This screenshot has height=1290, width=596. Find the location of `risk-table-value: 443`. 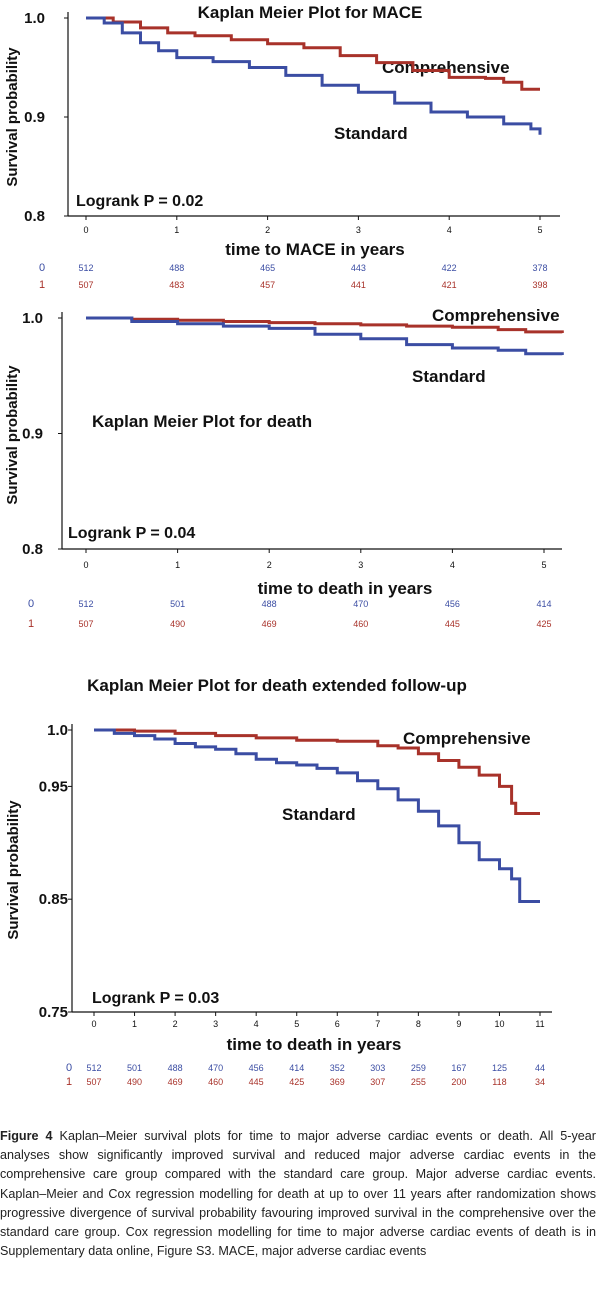

risk-table-value: 443 is located at coordinates (358, 268).